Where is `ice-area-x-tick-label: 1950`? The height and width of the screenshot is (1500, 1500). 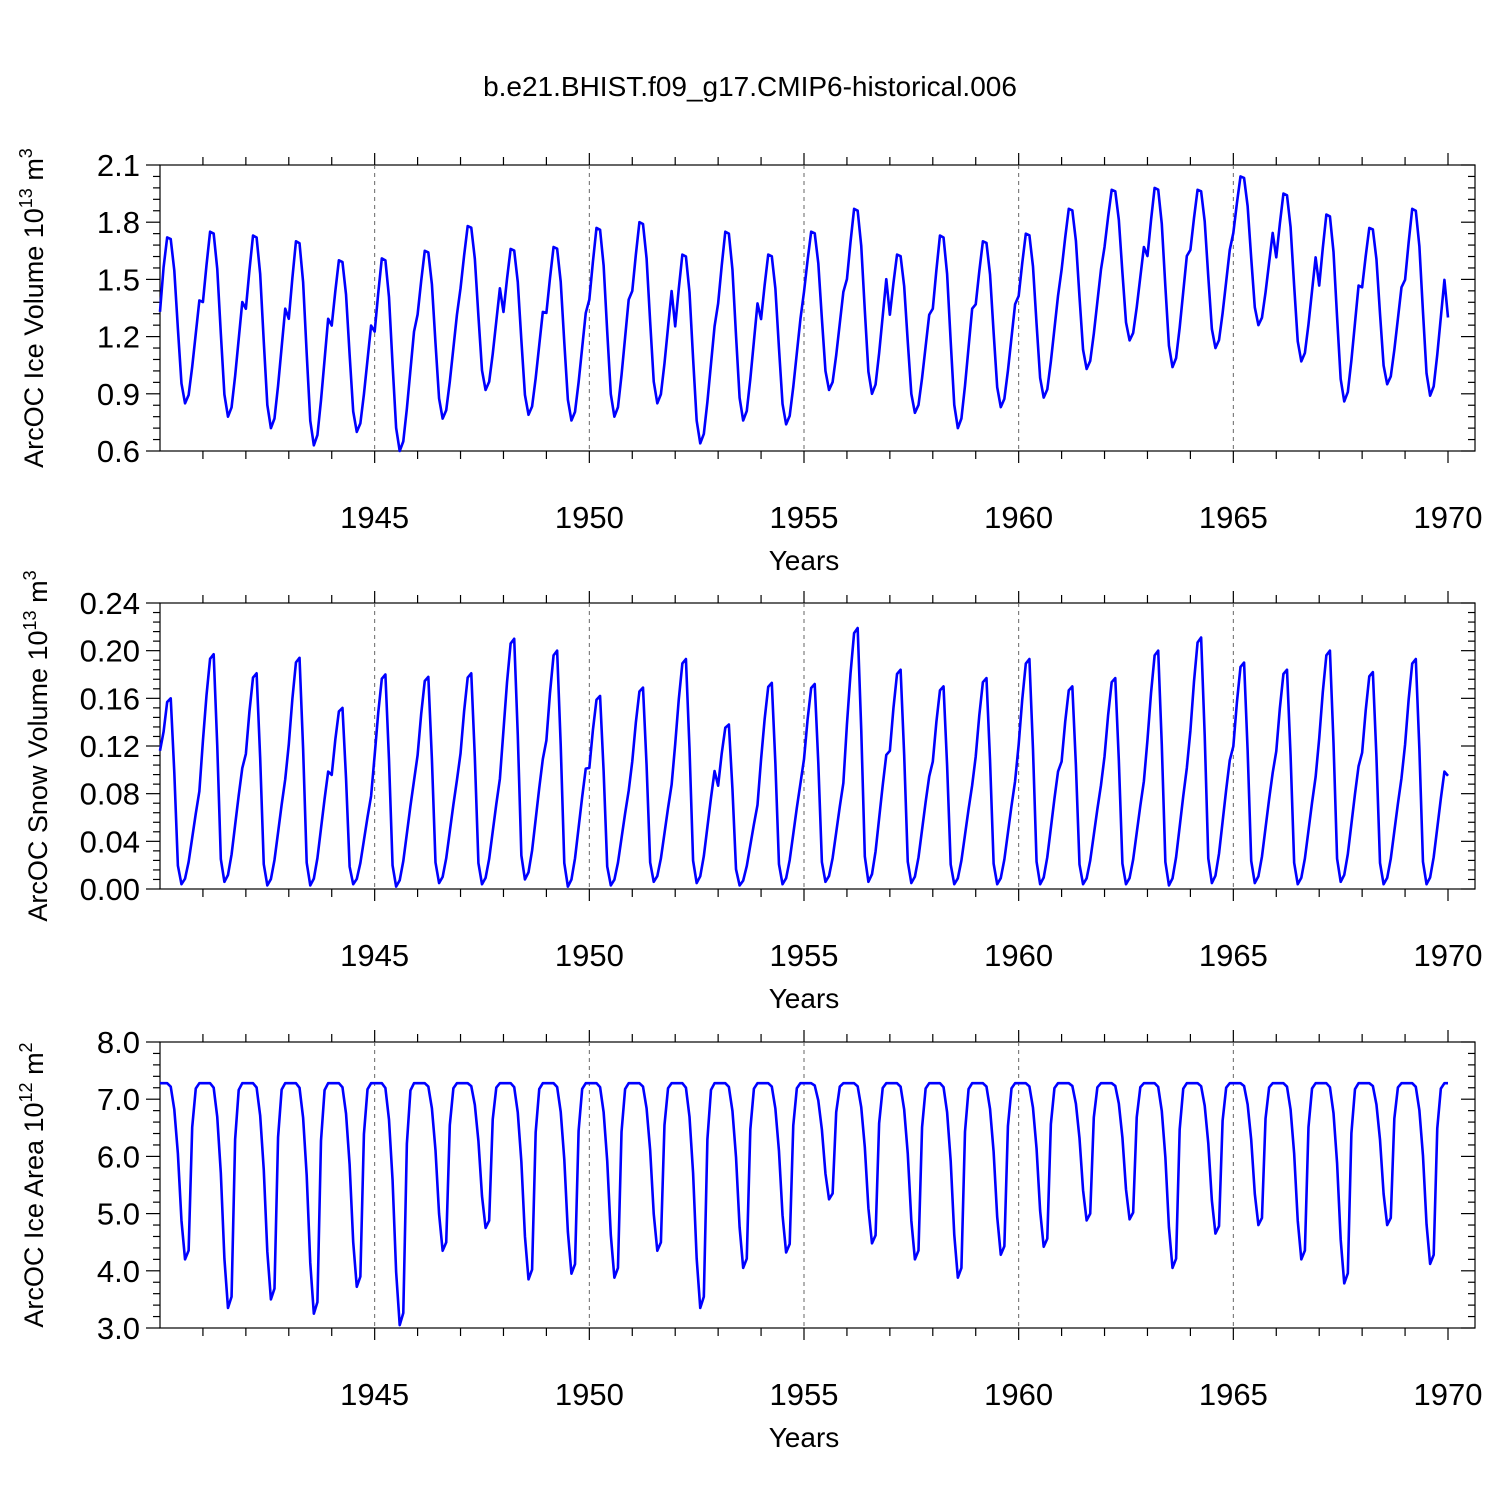 ice-area-x-tick-label: 1950 is located at coordinates (589, 1394).